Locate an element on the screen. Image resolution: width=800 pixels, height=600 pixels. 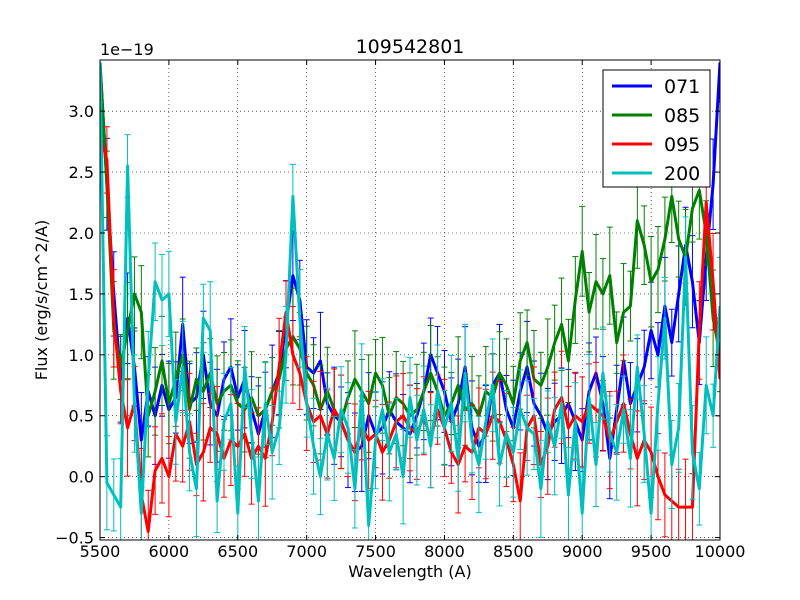
y-offset-label: 1e−19 is located at coordinates (127, 49).